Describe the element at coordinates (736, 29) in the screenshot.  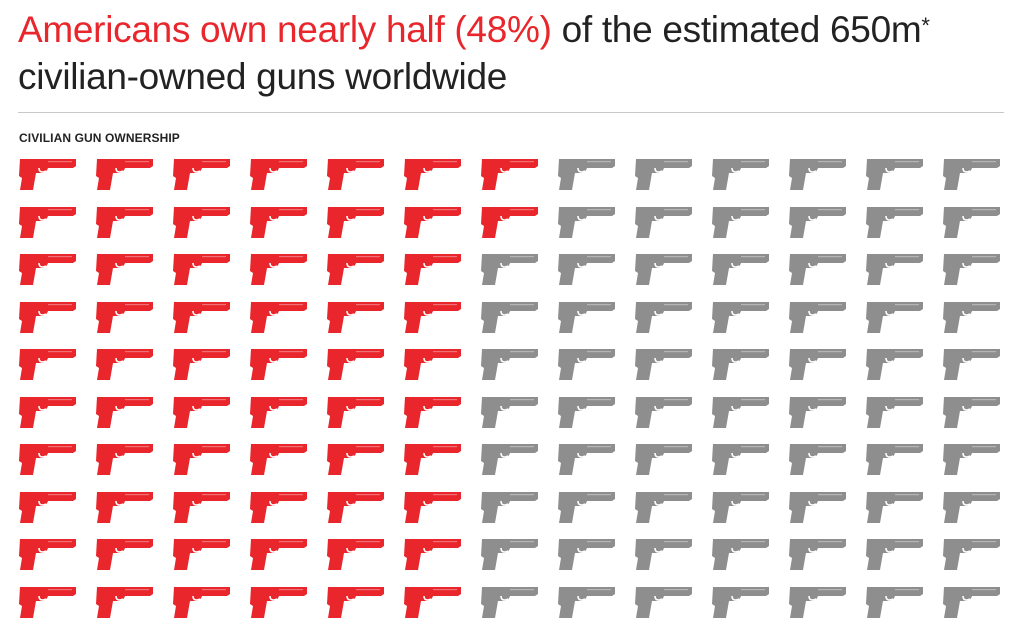
I see `headline-rest-line1: of the estimated 650m` at that location.